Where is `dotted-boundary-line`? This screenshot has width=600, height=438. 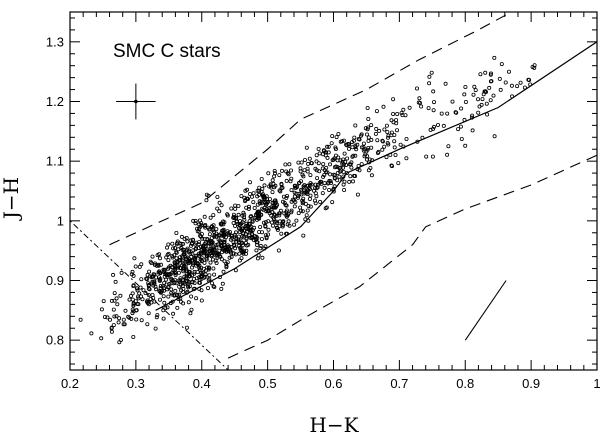
dotted-boundary-line is located at coordinates (149, 295).